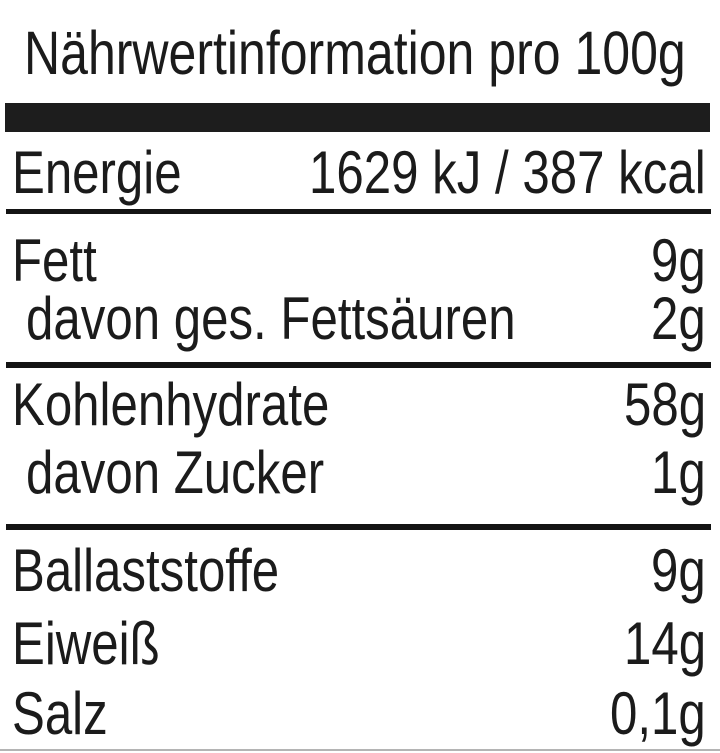  Describe the element at coordinates (175, 472) in the screenshot. I see `nutrient-name: davon Zucker` at that location.